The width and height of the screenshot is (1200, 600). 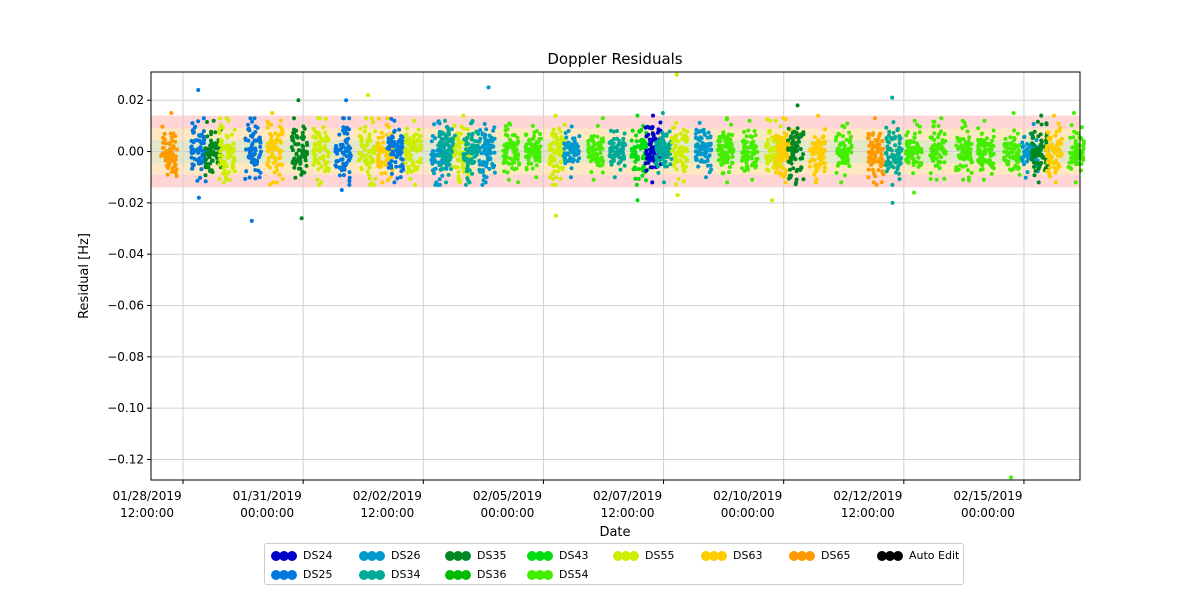 What do you see at coordinates (913, 156) in the screenshot?
I see `pass-DS54` at bounding box center [913, 156].